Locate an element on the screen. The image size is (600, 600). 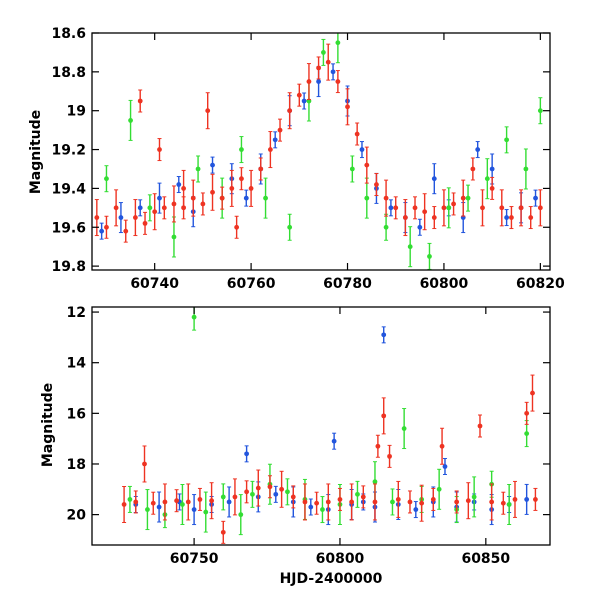
top-y-tick-label: 19.2 is located at coordinates (68, 151).